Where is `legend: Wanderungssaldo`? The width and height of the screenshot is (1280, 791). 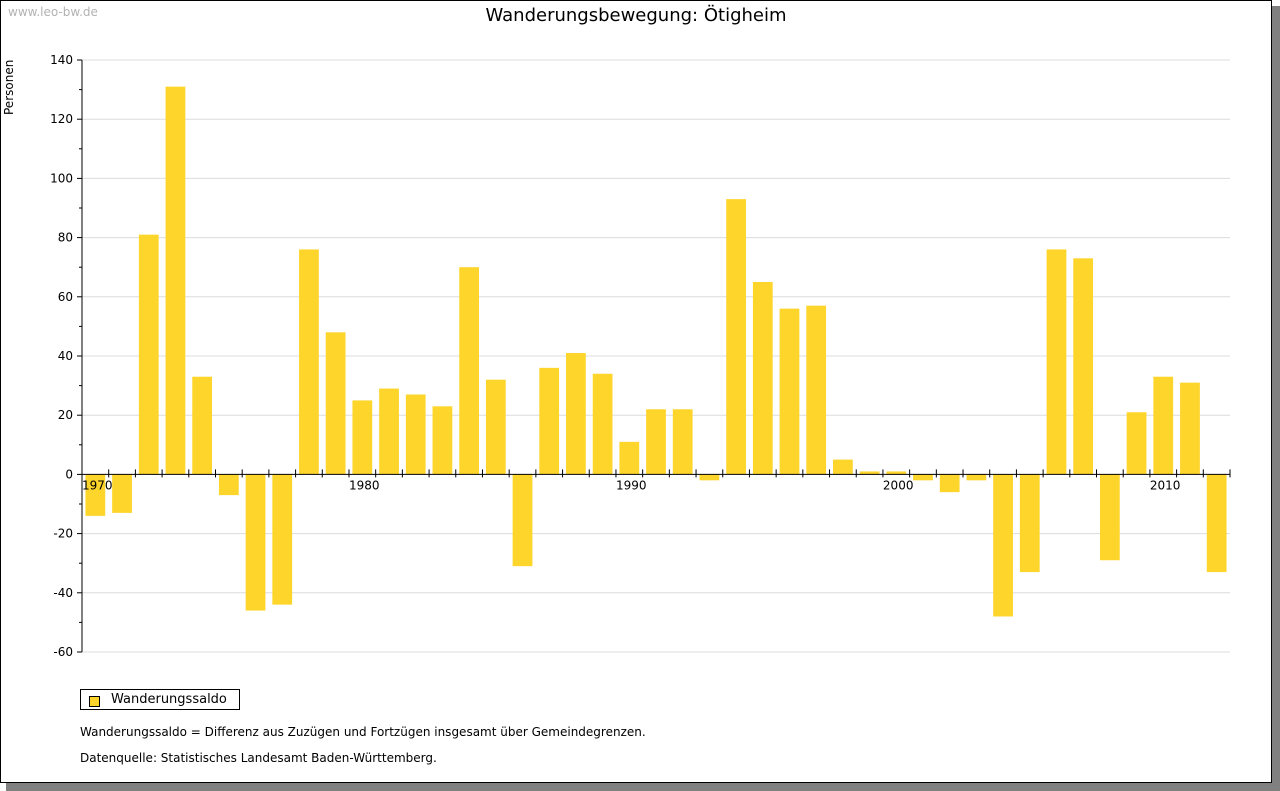
legend: Wanderungssaldo is located at coordinates (160, 699).